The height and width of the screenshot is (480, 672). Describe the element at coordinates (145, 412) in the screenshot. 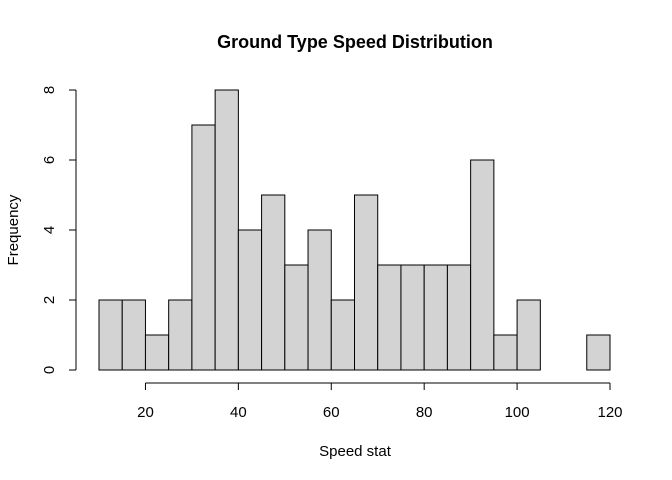

I see `x-tick-label-20: 20` at that location.